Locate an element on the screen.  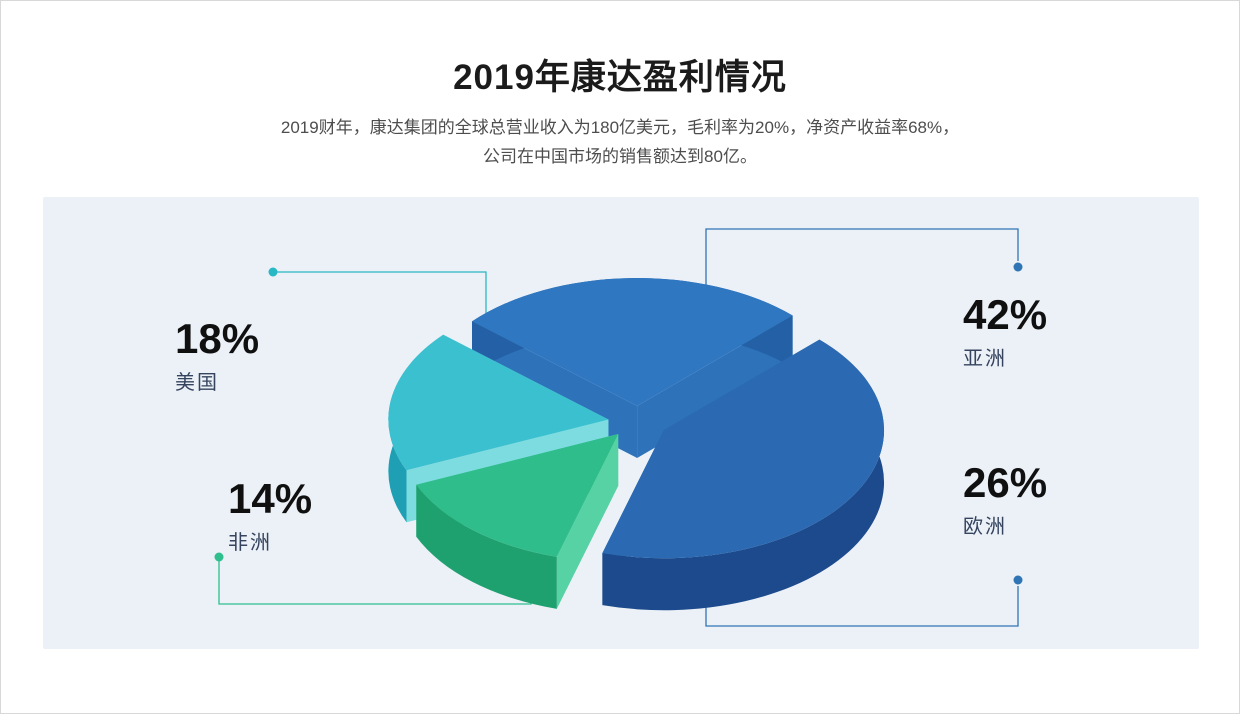
callout-dot-africa is located at coordinates (219, 557).